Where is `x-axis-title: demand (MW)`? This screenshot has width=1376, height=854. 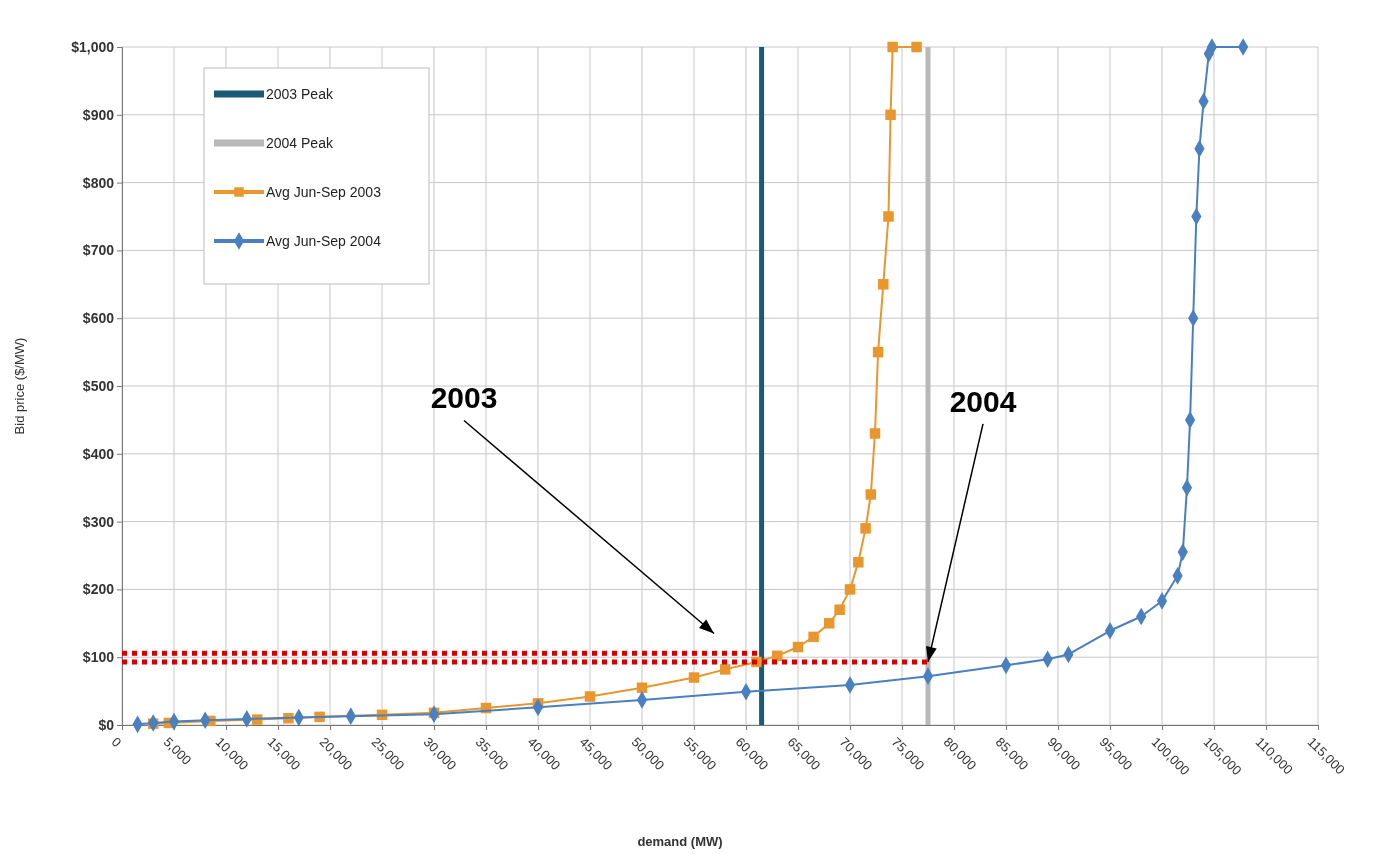 x-axis-title: demand (MW) is located at coordinates (680, 841).